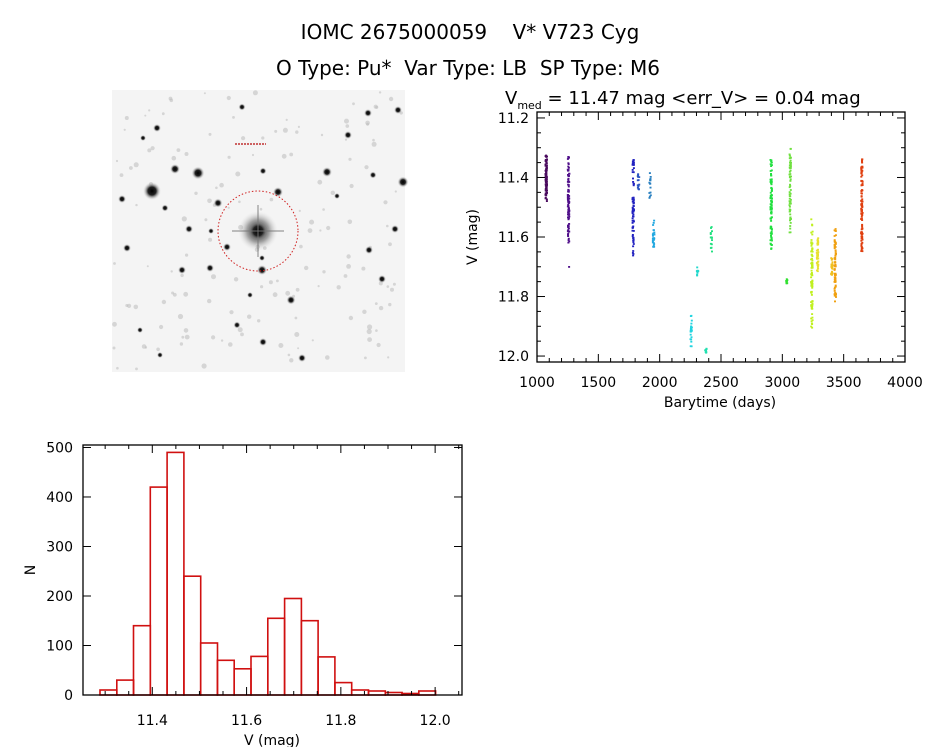  What do you see at coordinates (246, 721) in the screenshot?
I see `x-tick-label: 11.6` at bounding box center [246, 721].